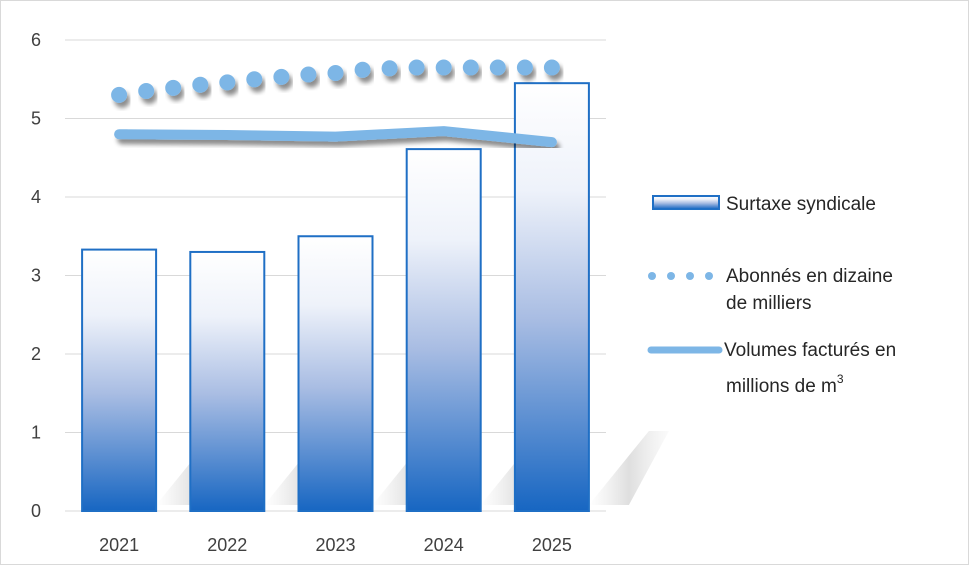 This screenshot has width=969, height=565. What do you see at coordinates (628, 468) in the screenshot?
I see `bar-shadow` at bounding box center [628, 468].